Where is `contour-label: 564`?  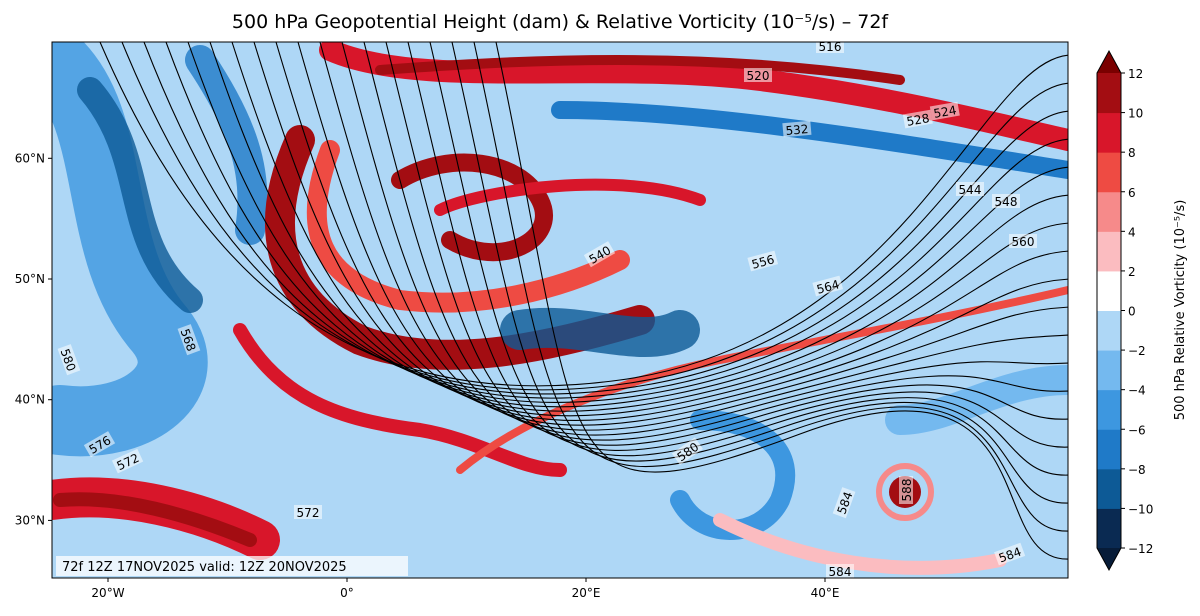 contour-label: 564 is located at coordinates (828, 286).